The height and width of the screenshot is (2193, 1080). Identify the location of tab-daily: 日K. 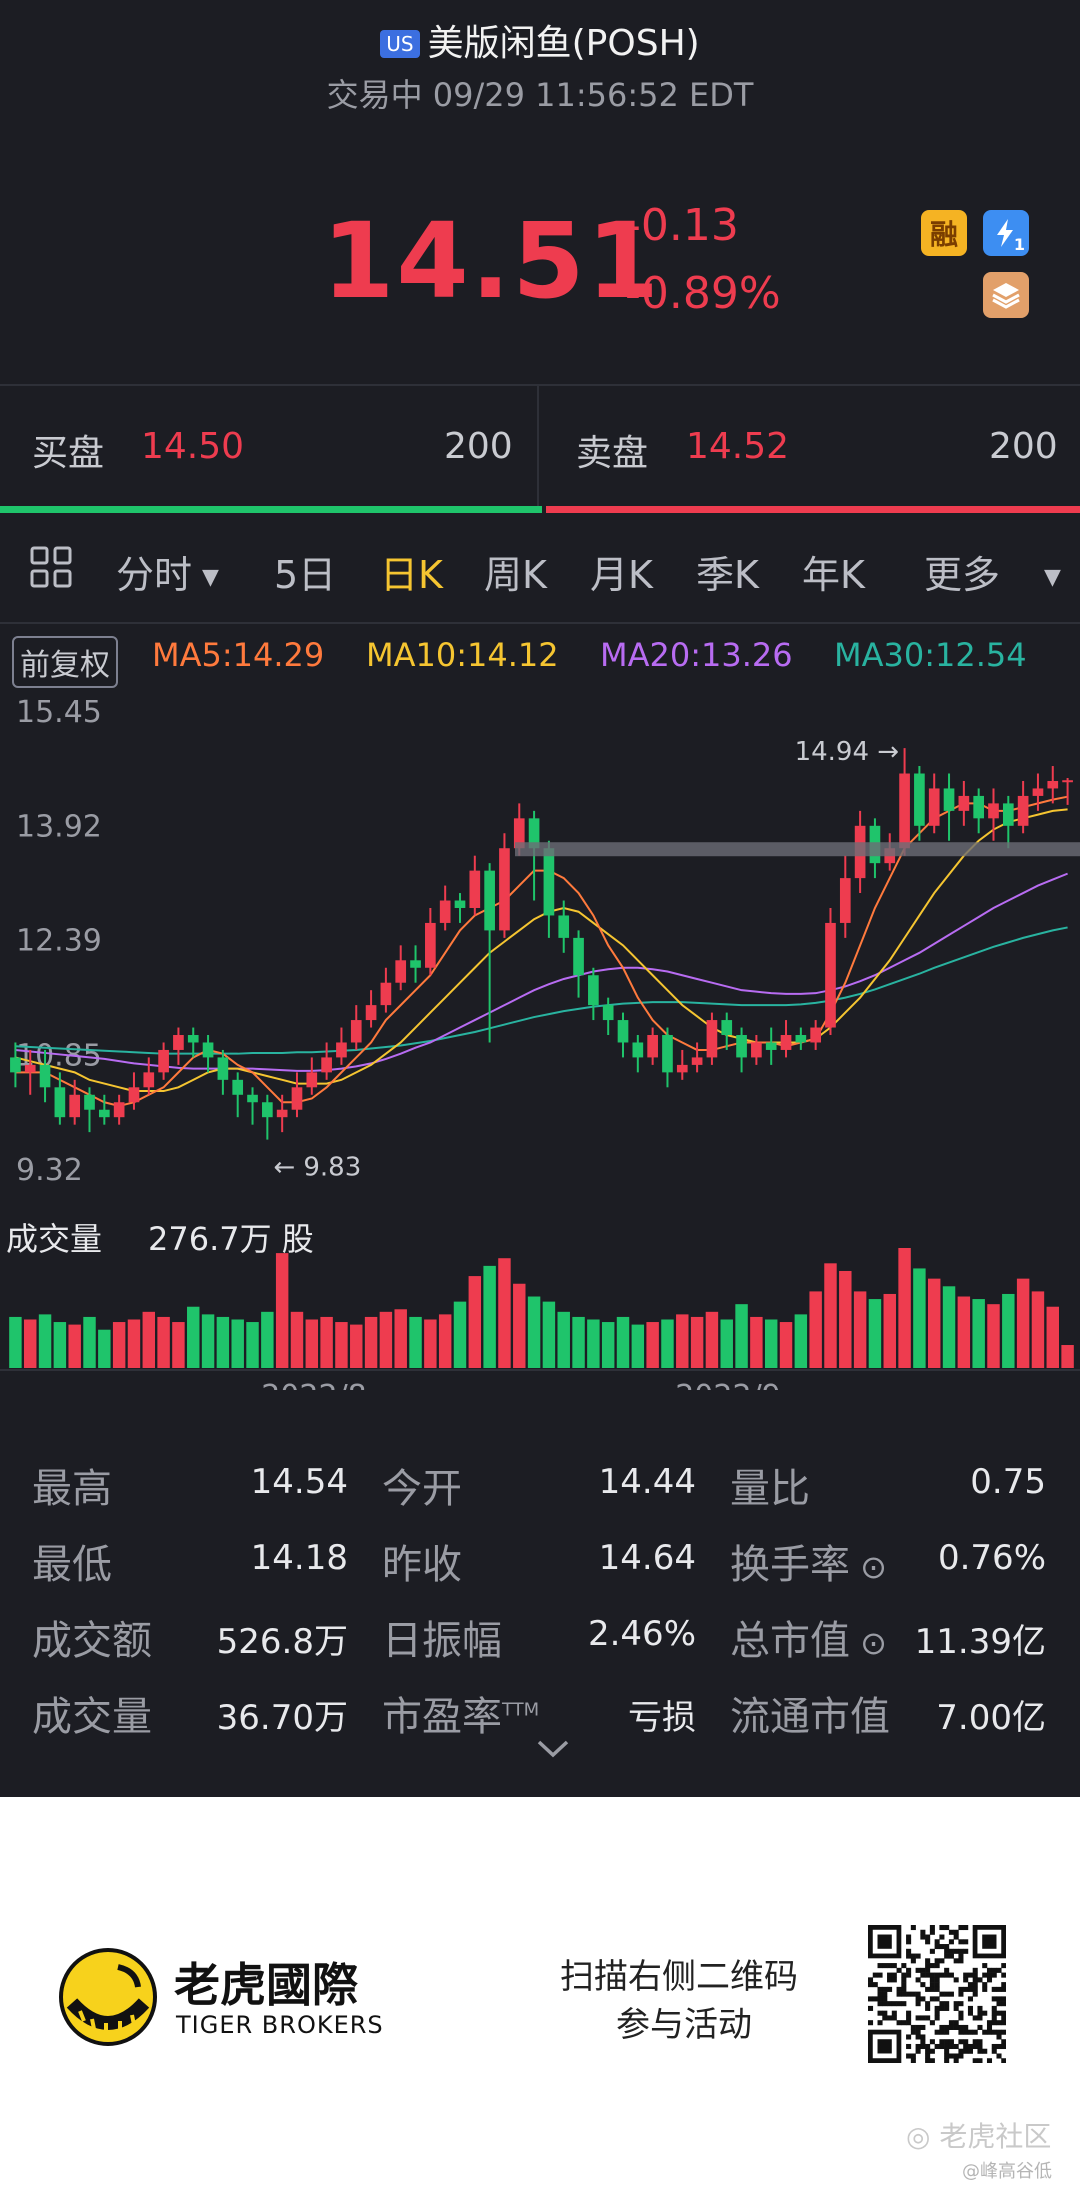
(411, 575).